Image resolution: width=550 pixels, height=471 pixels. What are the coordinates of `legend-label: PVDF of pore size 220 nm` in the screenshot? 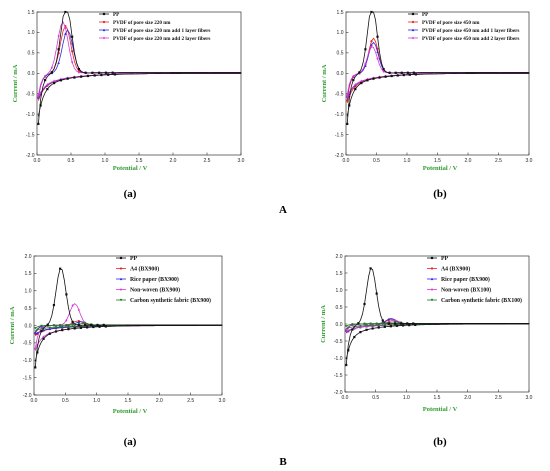 It's located at (142, 23).